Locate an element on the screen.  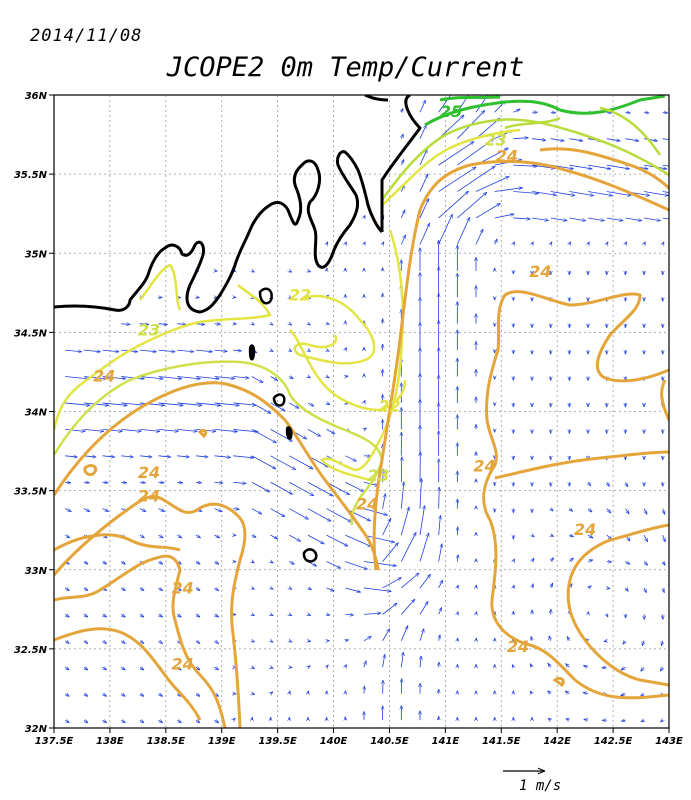
contour-label: 23 is located at coordinates (496, 140).